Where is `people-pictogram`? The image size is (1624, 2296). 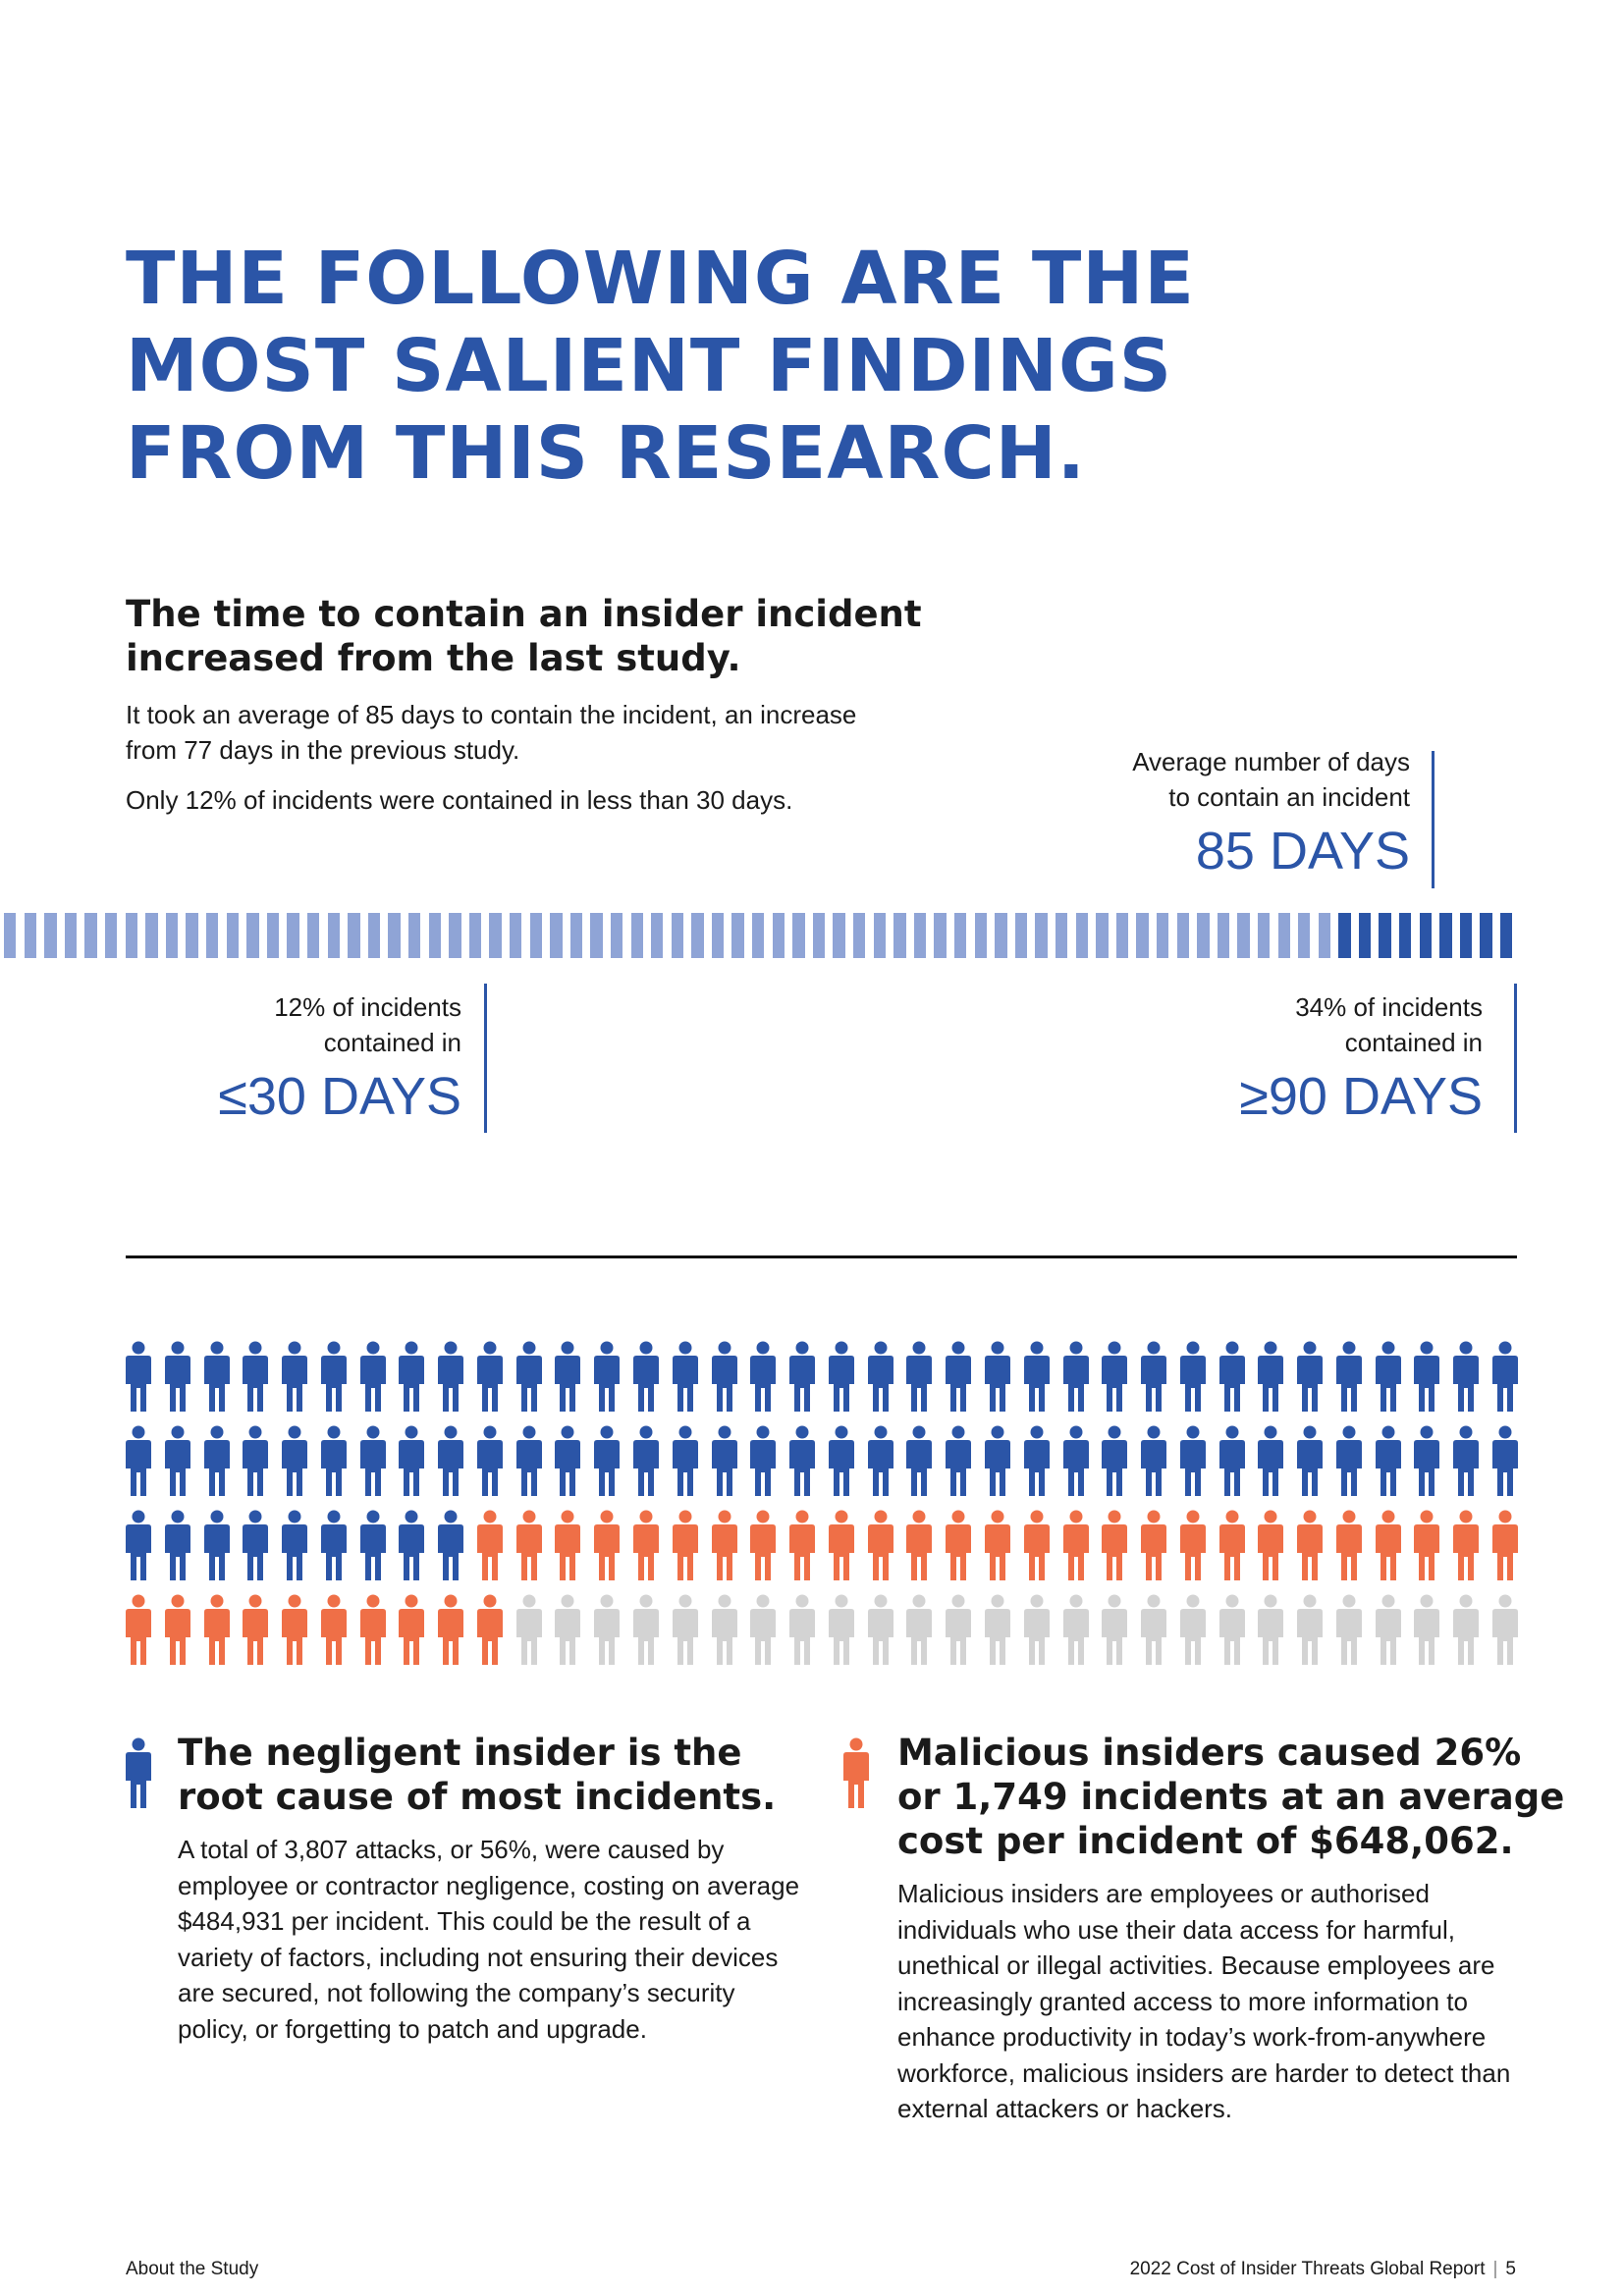
people-pictogram is located at coordinates (823, 1510).